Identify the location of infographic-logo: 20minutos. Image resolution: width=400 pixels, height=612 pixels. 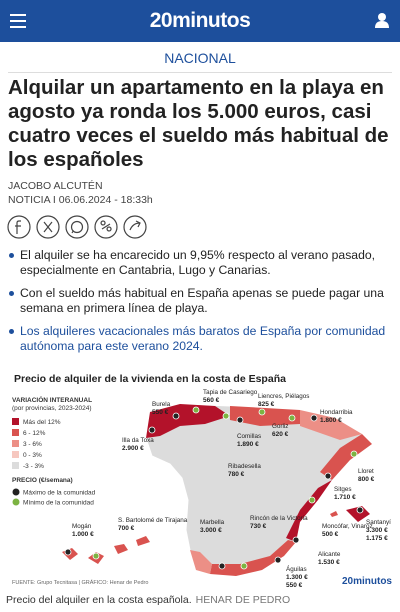
(367, 581).